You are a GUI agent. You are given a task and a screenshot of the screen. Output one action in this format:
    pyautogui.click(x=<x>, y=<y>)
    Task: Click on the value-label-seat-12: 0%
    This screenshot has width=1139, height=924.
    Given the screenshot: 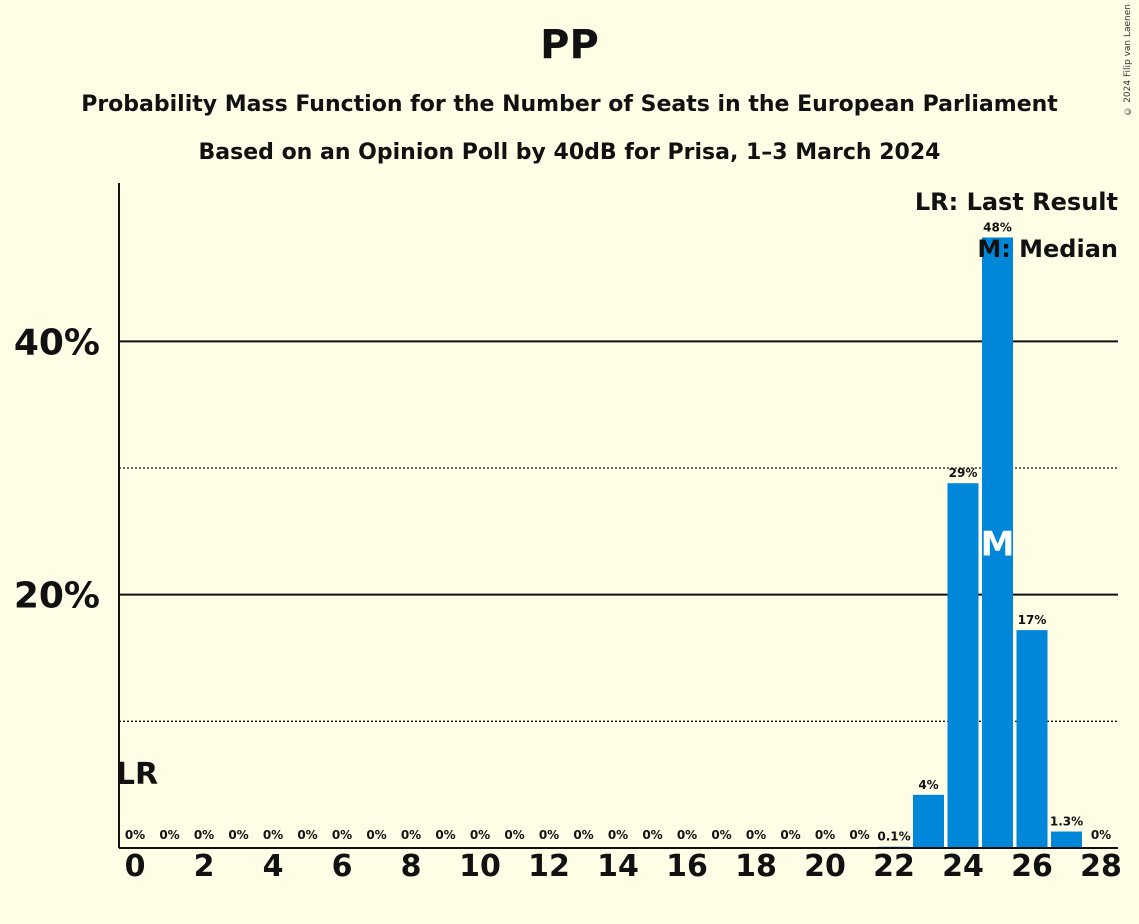 What is the action you would take?
    pyautogui.click(x=549, y=835)
    